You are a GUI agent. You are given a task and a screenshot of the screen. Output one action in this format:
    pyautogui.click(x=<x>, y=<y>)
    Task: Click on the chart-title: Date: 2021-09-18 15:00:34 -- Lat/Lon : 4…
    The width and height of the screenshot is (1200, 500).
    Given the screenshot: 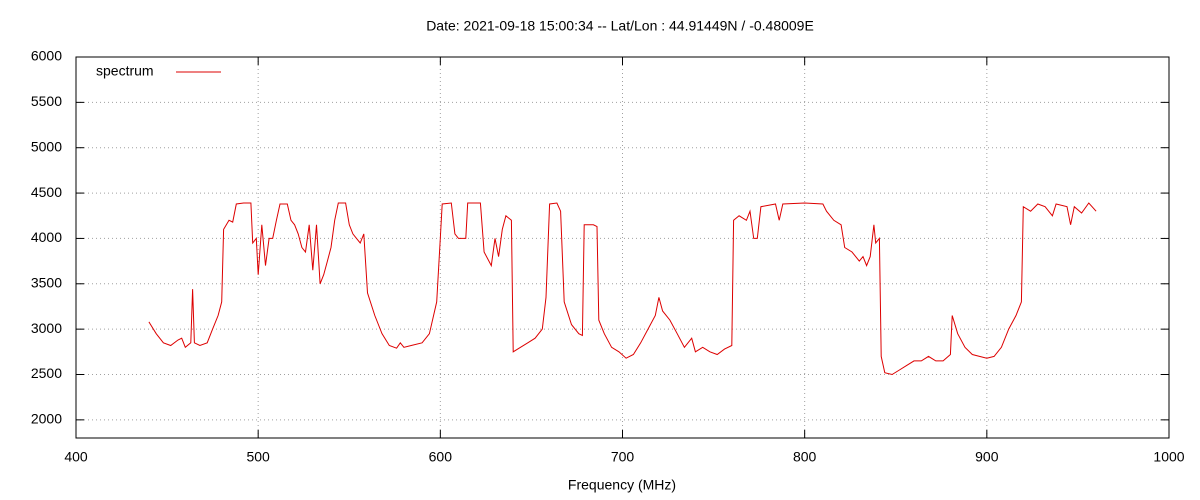 What is the action you would take?
    pyautogui.click(x=620, y=26)
    